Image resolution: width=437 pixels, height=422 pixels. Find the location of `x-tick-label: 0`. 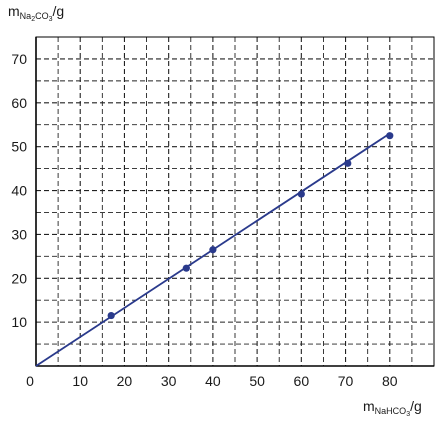

x-tick-label: 0 is located at coordinates (30, 381).